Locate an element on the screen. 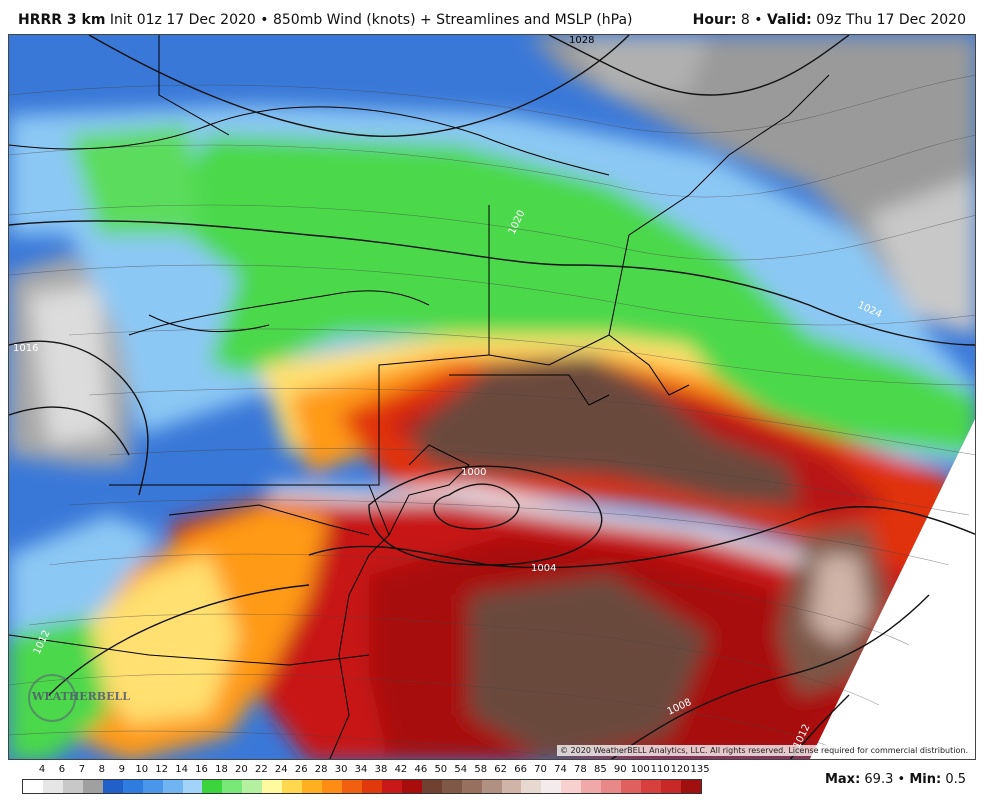 The height and width of the screenshot is (808, 984). min-value: 0.5 is located at coordinates (955, 779).